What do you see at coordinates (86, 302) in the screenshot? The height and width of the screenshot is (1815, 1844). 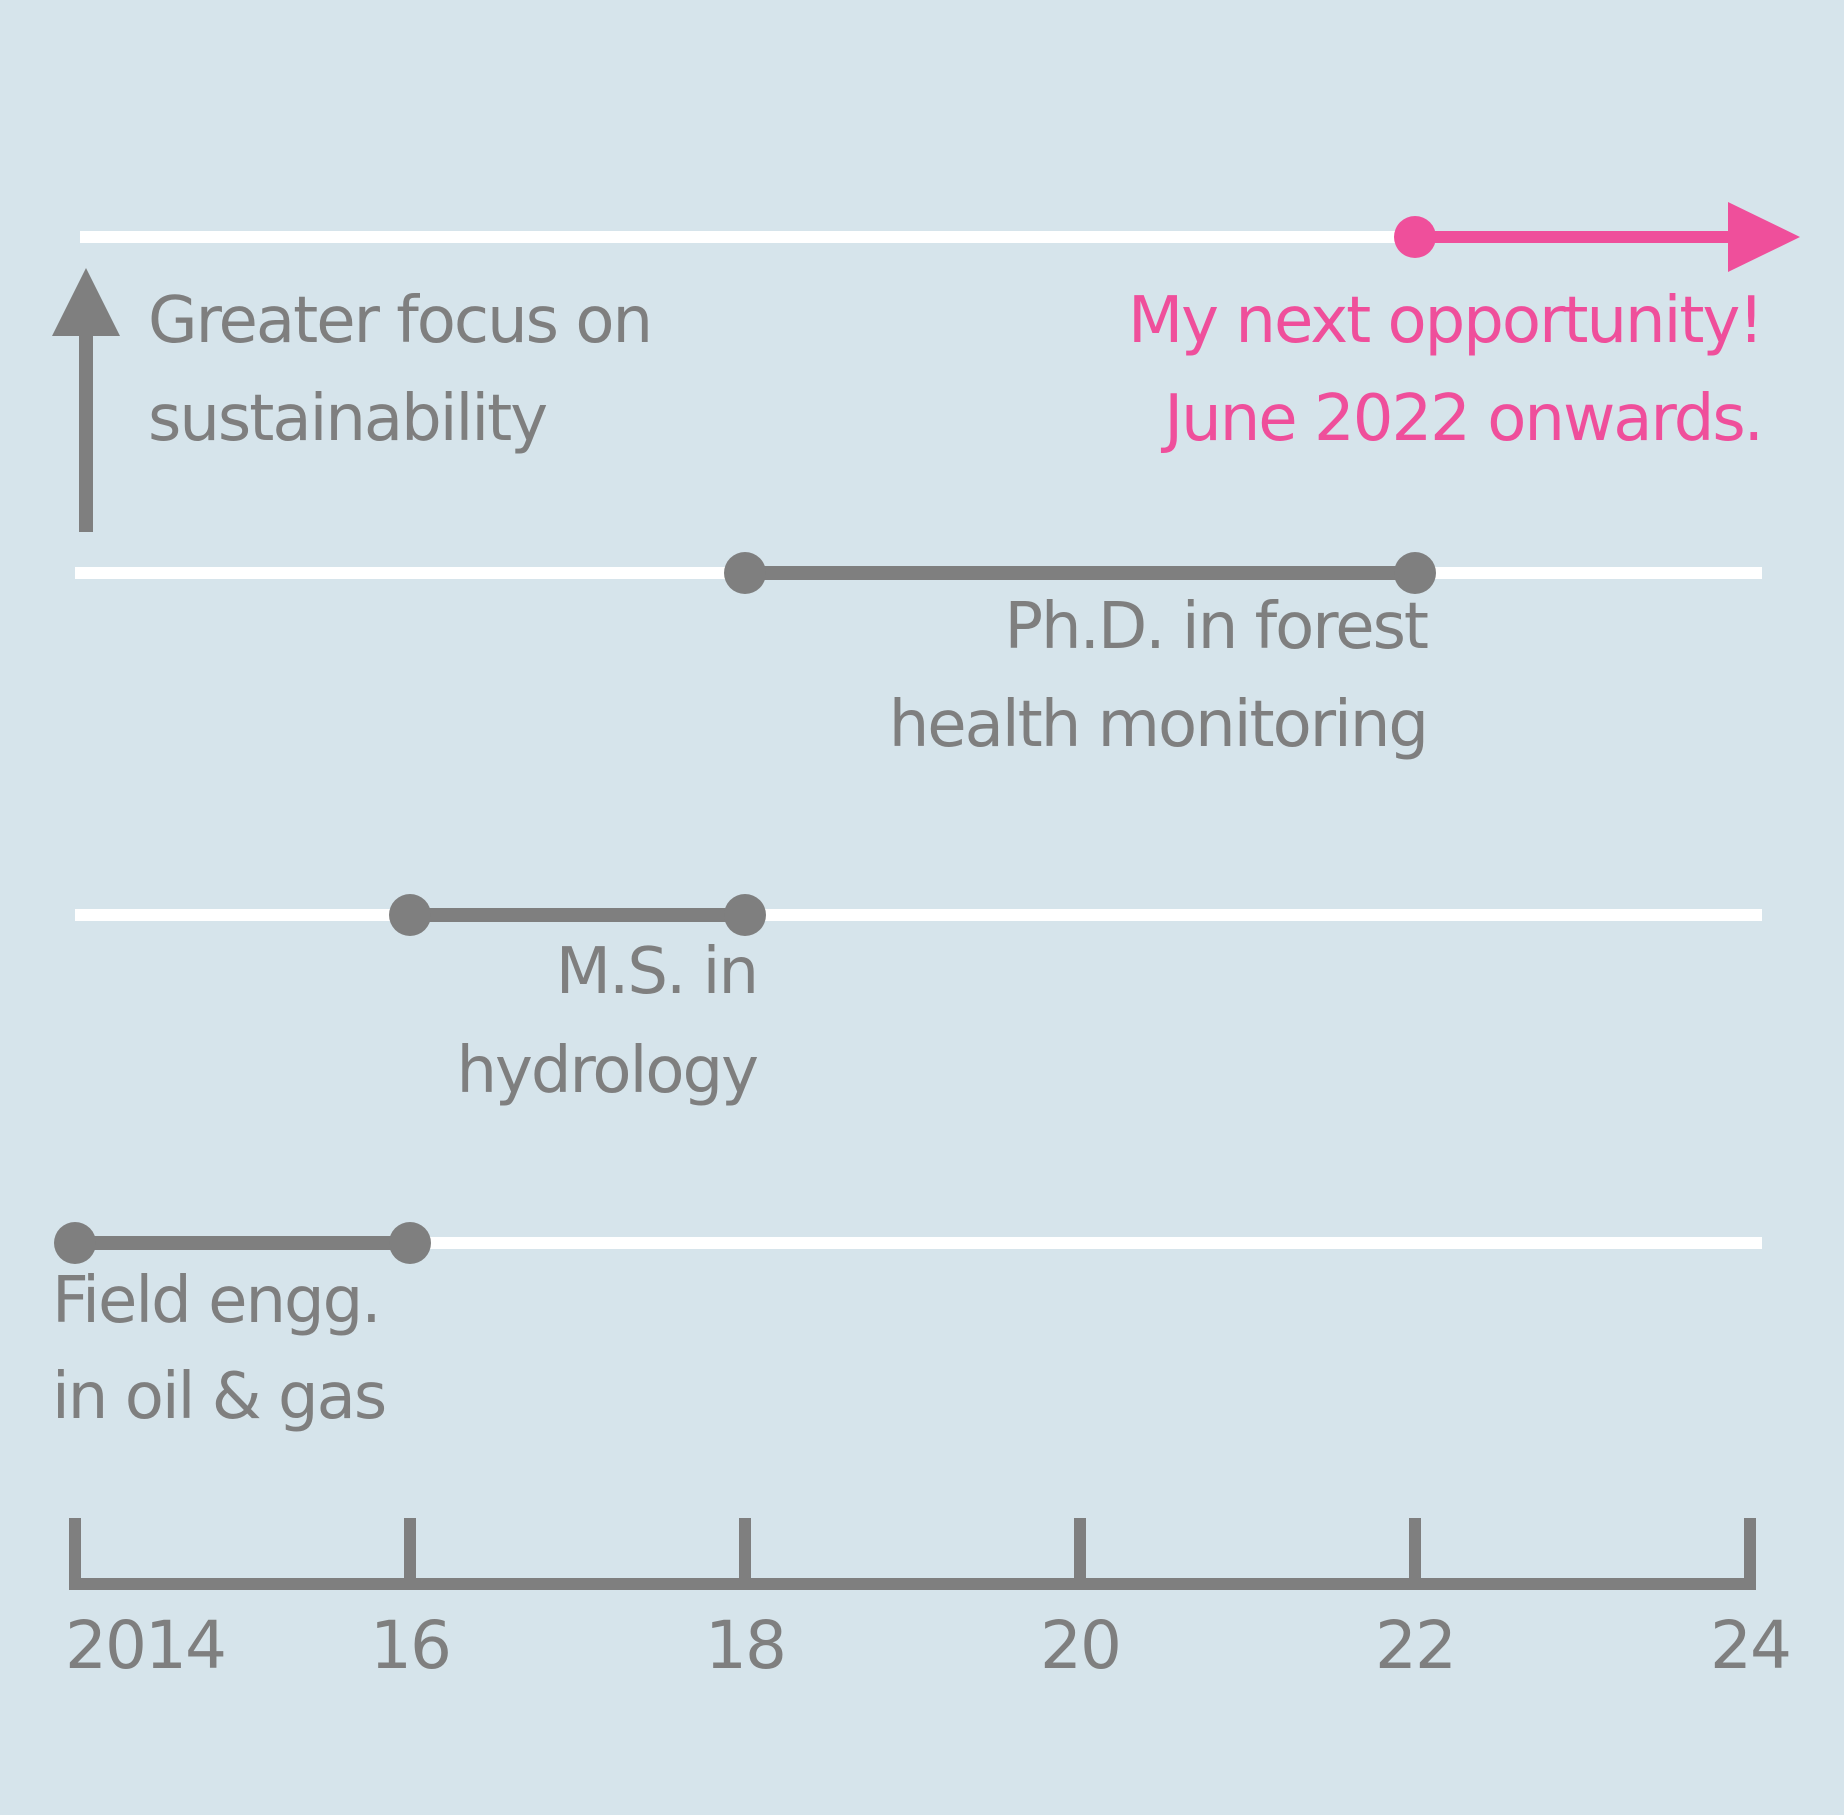 I see `arrow-up-icon` at bounding box center [86, 302].